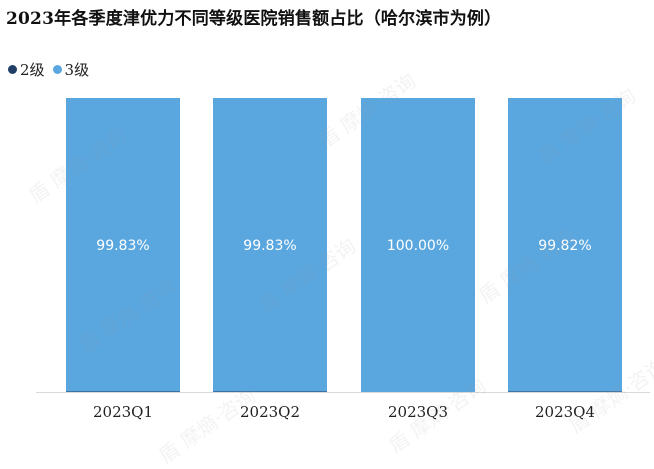 The height and width of the screenshot is (469, 654). I want to click on data-label-2023Q2: 99.83%, so click(269, 246).